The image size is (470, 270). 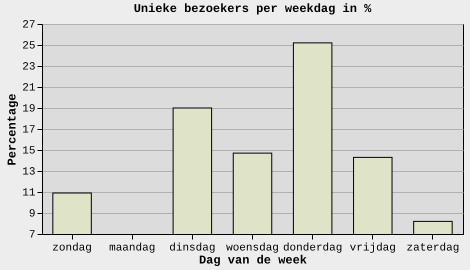 I want to click on y-tick-label: 25, so click(x=29, y=46).